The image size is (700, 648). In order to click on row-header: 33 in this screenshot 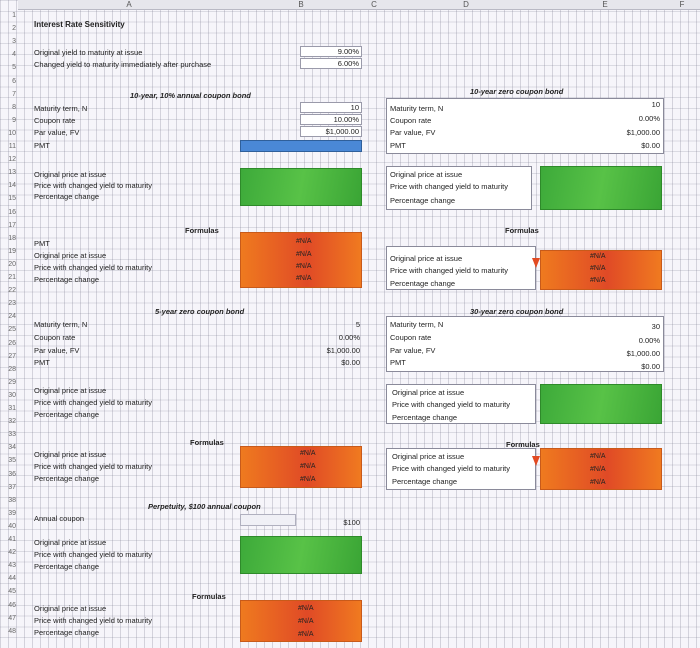, I will do `click(12, 435)`.